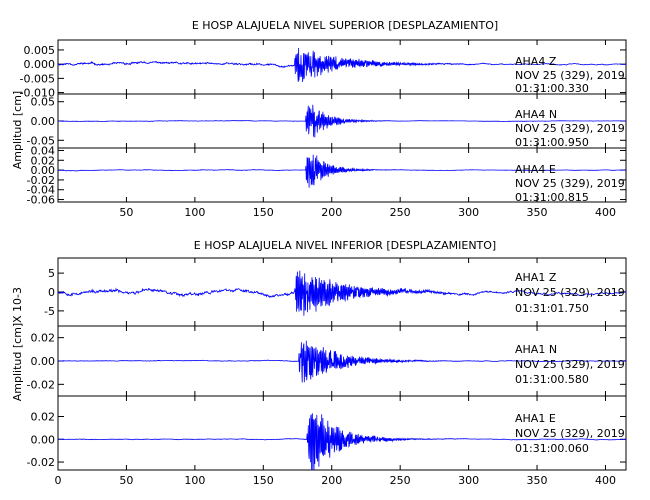 The width and height of the screenshot is (650, 500). I want to click on waveform-aha4-n, so click(341, 121).